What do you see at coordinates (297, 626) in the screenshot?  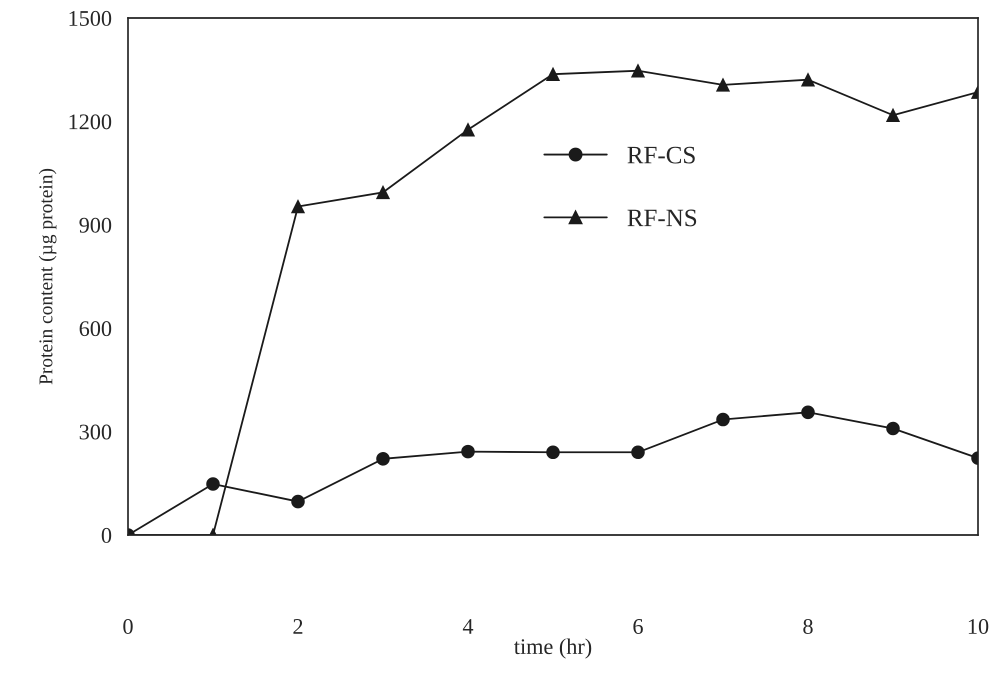 I see `x-tick-label: 2` at bounding box center [297, 626].